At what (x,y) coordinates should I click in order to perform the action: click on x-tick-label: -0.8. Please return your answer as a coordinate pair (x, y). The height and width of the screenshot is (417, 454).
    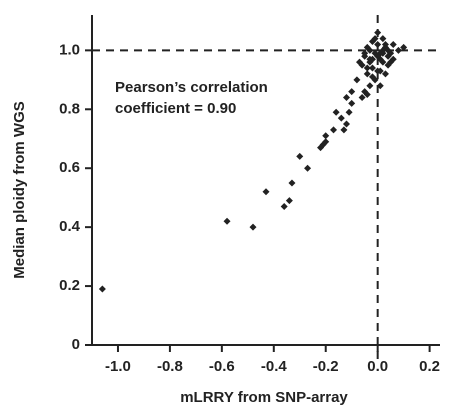
    Looking at the image, I should click on (170, 366).